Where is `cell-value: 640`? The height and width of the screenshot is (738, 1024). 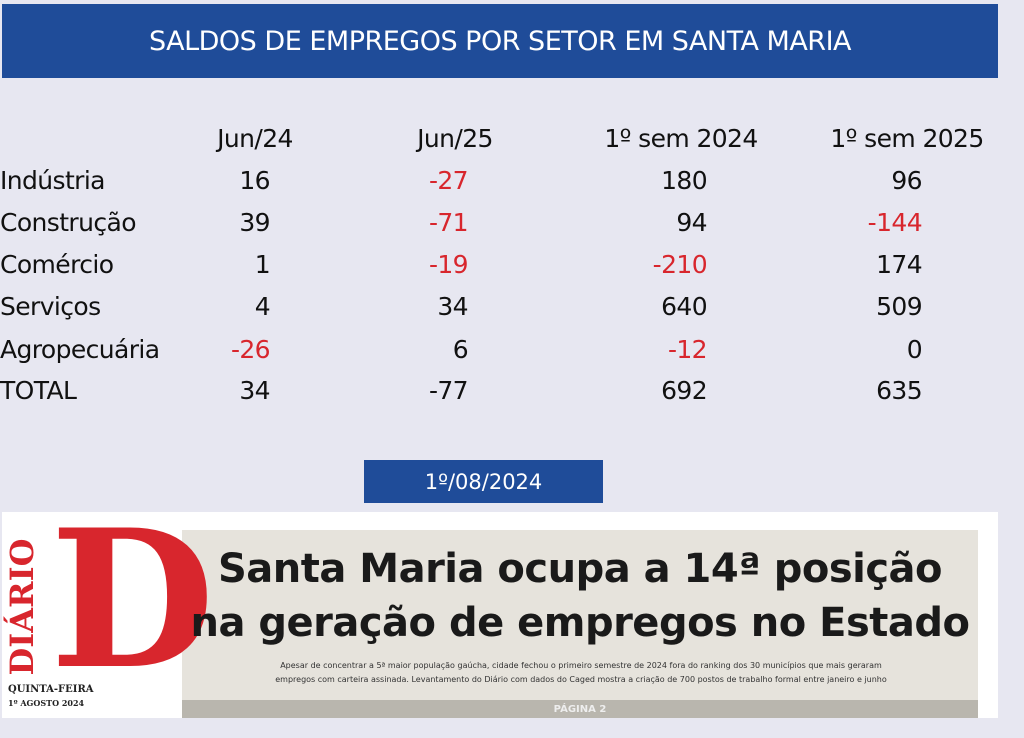 cell-value: 640 is located at coordinates (684, 306).